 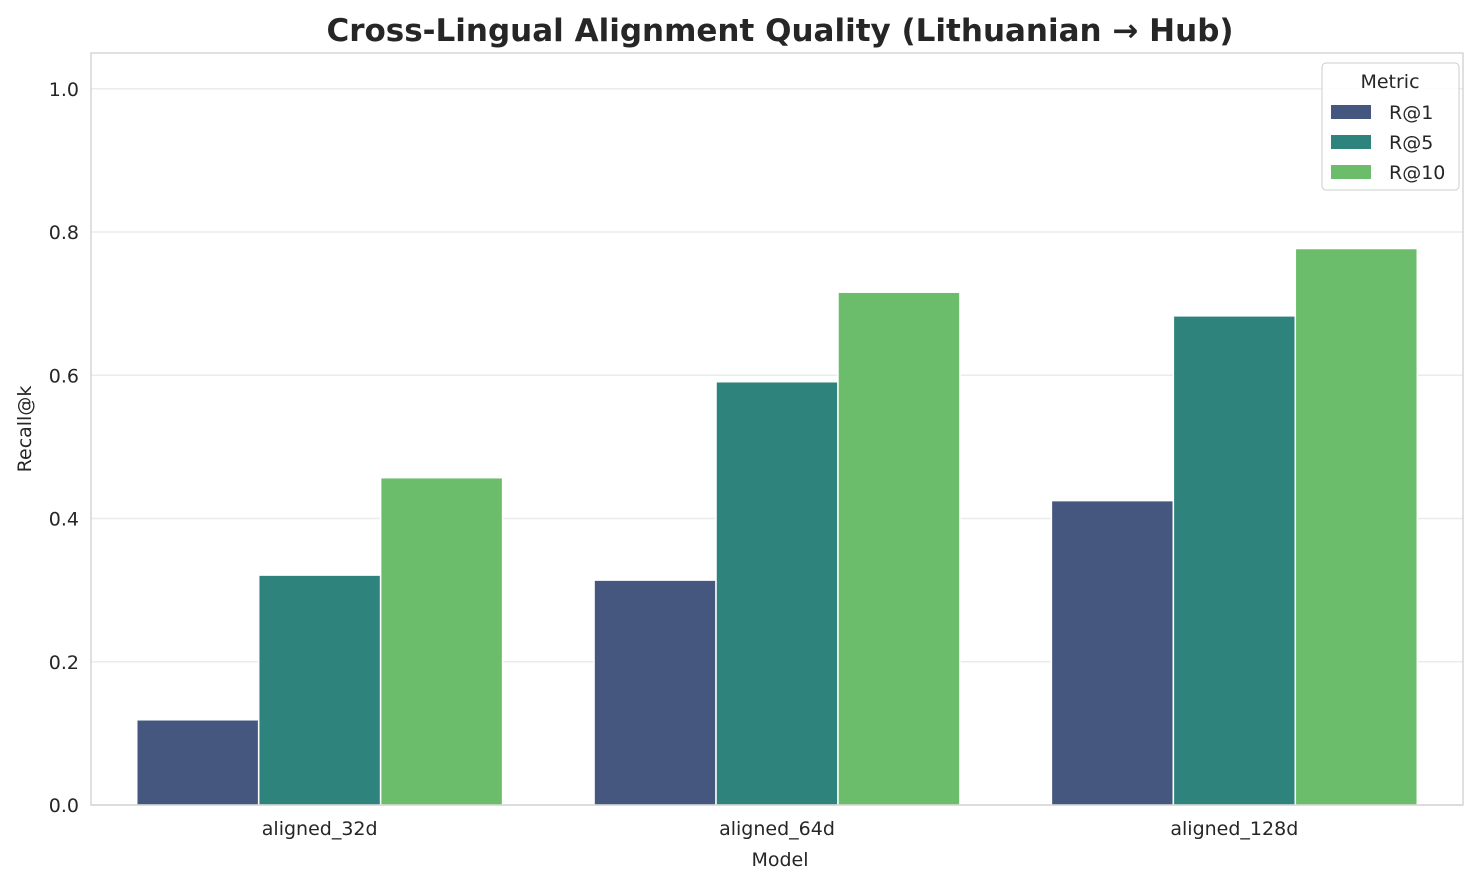 What do you see at coordinates (1112, 652) in the screenshot?
I see `bar-R@1-aligned_128d` at bounding box center [1112, 652].